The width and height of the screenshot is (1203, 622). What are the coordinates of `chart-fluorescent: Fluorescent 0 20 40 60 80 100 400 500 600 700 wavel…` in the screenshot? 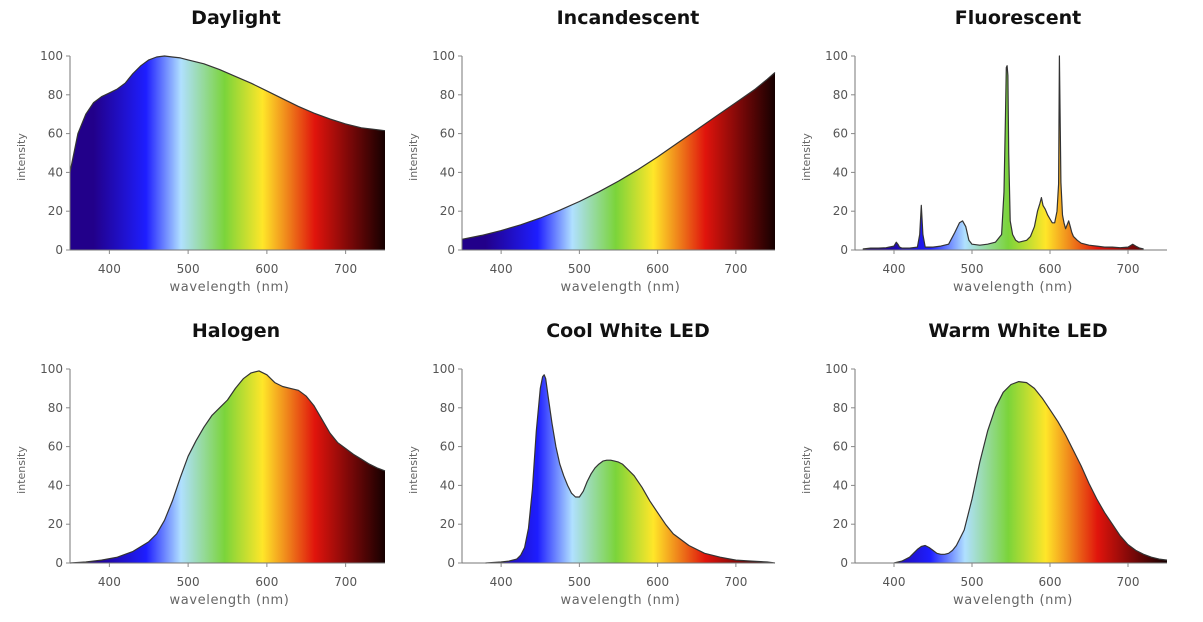 It's located at (983, 151).